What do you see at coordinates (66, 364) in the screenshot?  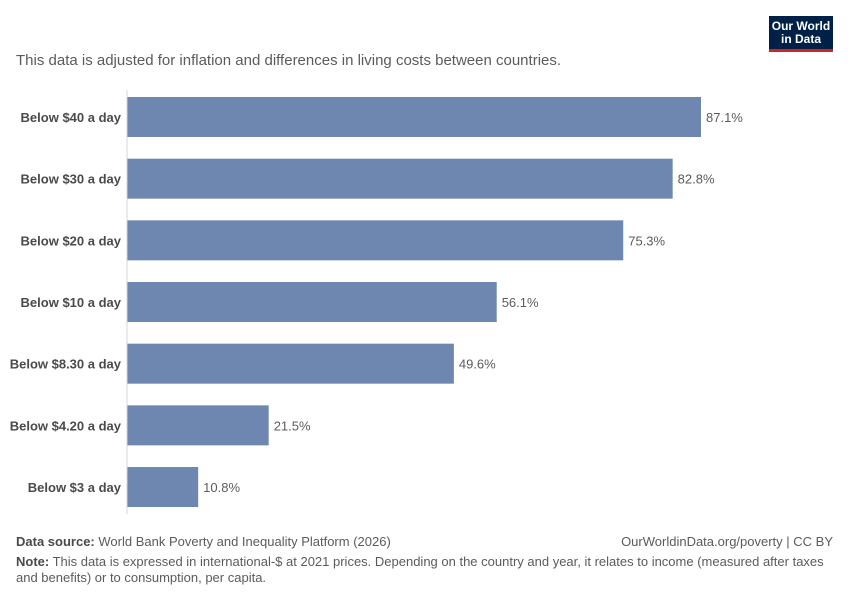 I see `category-label: Below $8.30 a day` at bounding box center [66, 364].